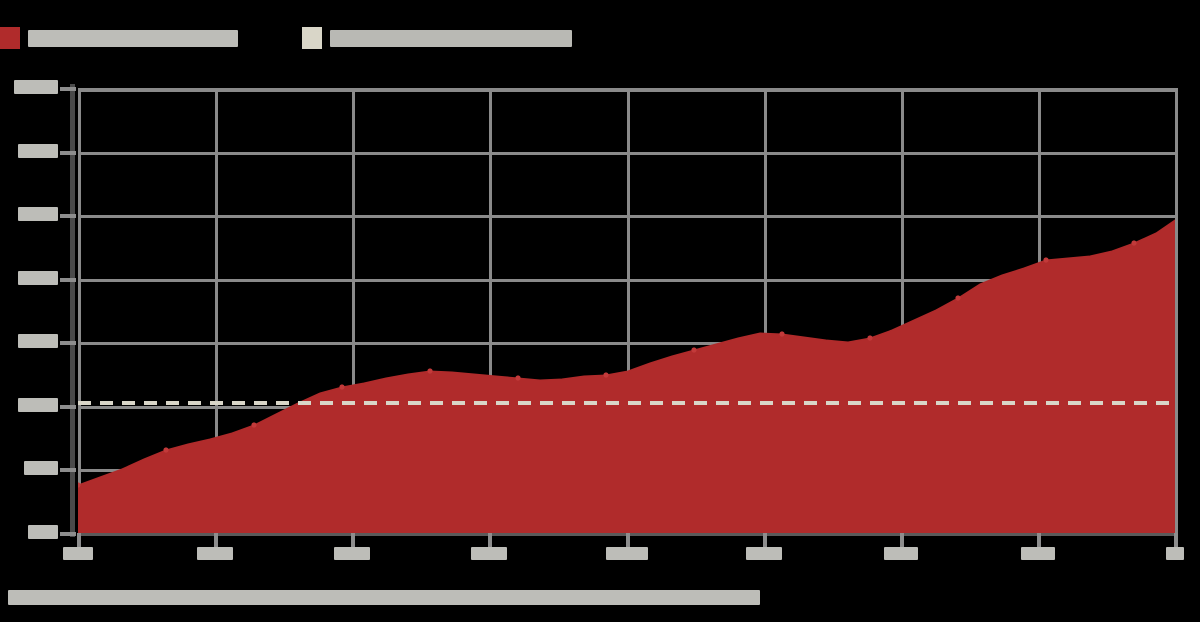 Image resolution: width=1200 pixels, height=622 pixels. What do you see at coordinates (10, 38) in the screenshot?
I see `legend-swatch-series-icon` at bounding box center [10, 38].